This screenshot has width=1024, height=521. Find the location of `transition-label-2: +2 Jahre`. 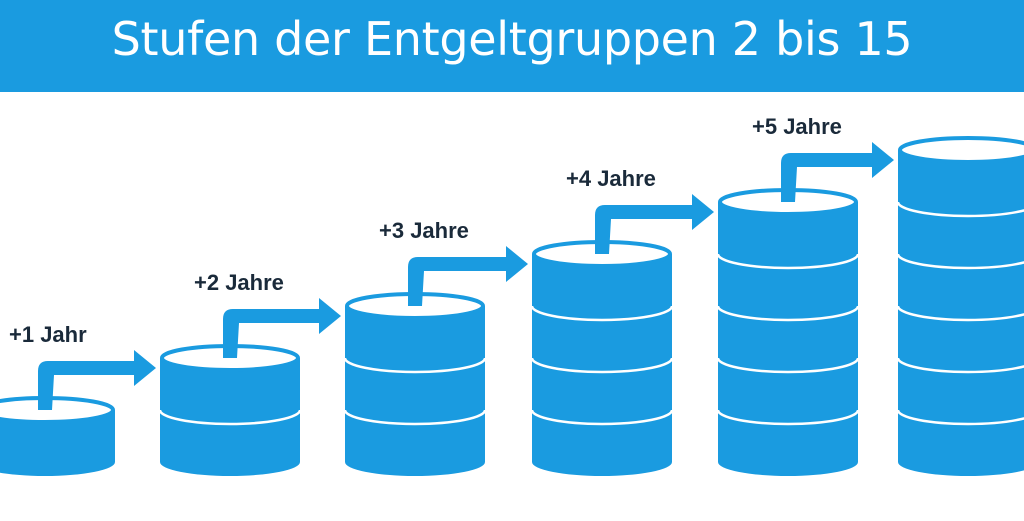

transition-label-2: +2 Jahre is located at coordinates (239, 282).